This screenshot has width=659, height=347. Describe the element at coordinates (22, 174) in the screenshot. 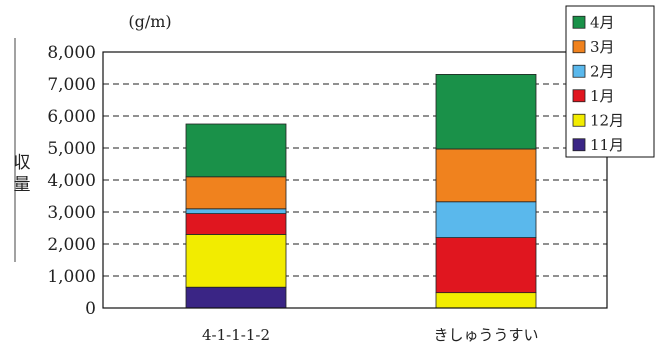

I see `y-axis-label: 収量` at that location.